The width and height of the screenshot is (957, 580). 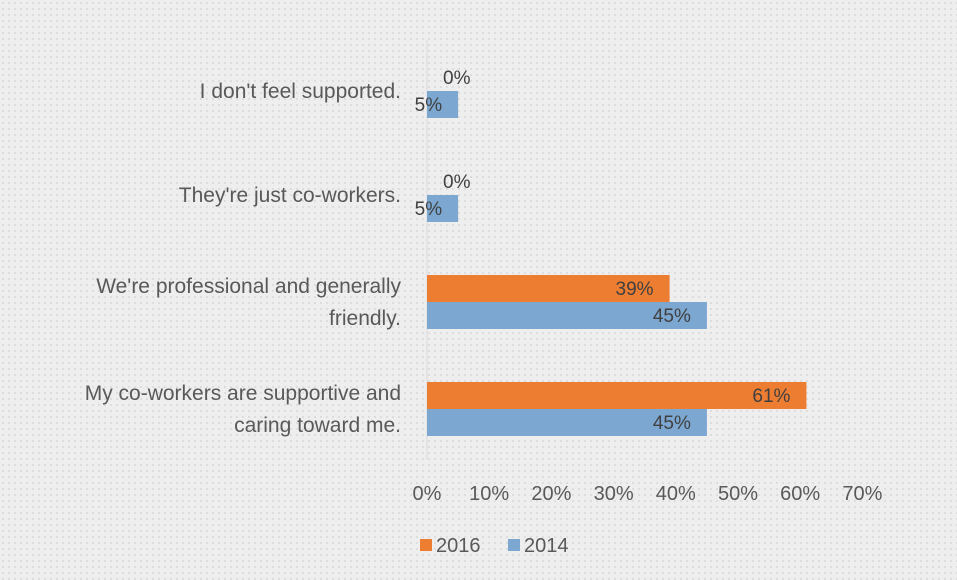 I want to click on category-label: They're just co-workers., so click(x=290, y=195).